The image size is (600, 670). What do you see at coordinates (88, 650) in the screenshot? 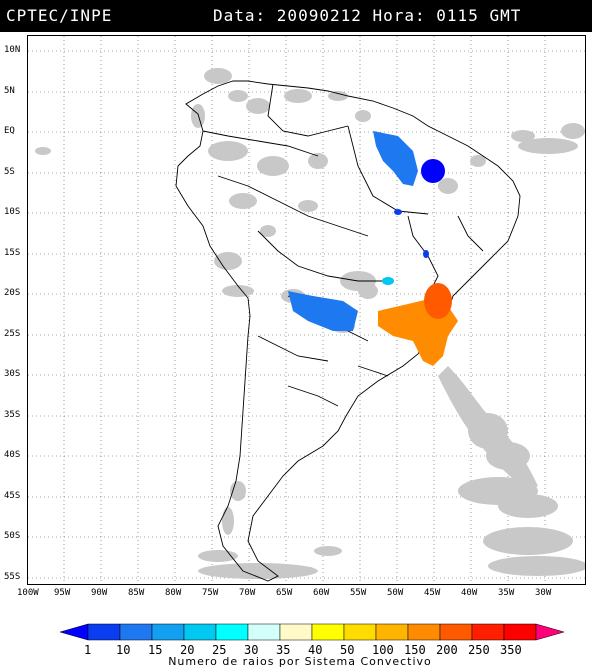
I see `legend-label: 1` at bounding box center [88, 650].